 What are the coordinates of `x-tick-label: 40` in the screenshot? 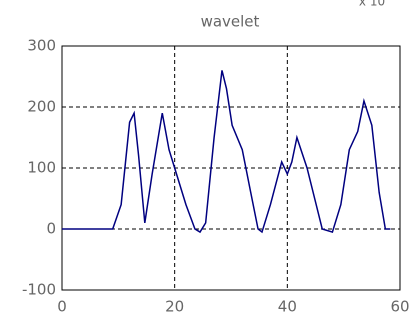 It's located at (287, 307).